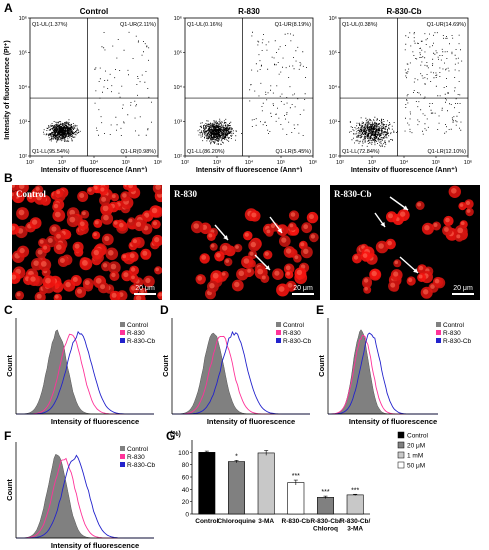 The image size is (489, 550). I want to click on category-label: R-830-Cb, so click(296, 521).